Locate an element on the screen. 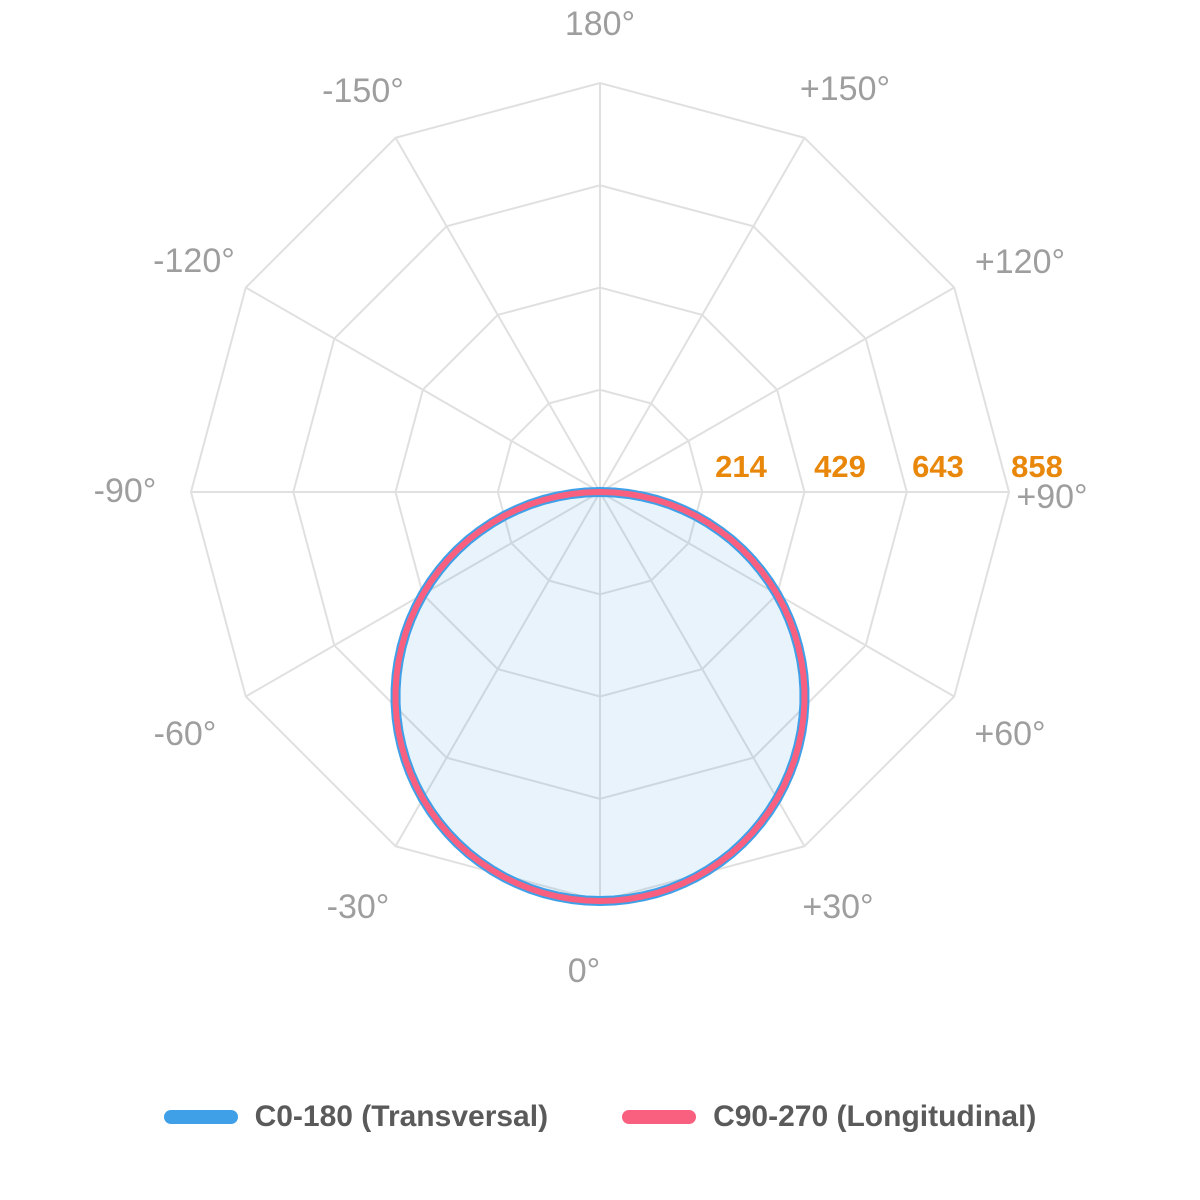 Image resolution: width=1200 pixels, height=1200 pixels. radial-tick-label: 214 is located at coordinates (741, 466).